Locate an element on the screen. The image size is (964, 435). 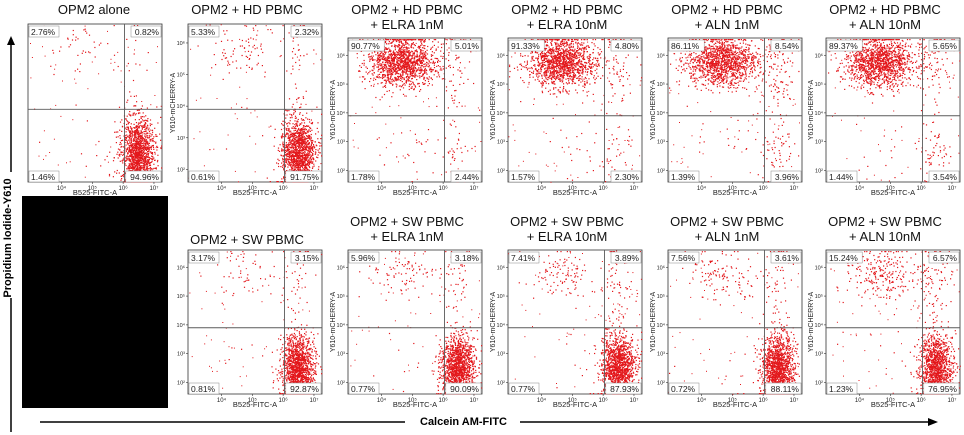
panel-title: OPM2 alone is located at coordinates (94, 9).